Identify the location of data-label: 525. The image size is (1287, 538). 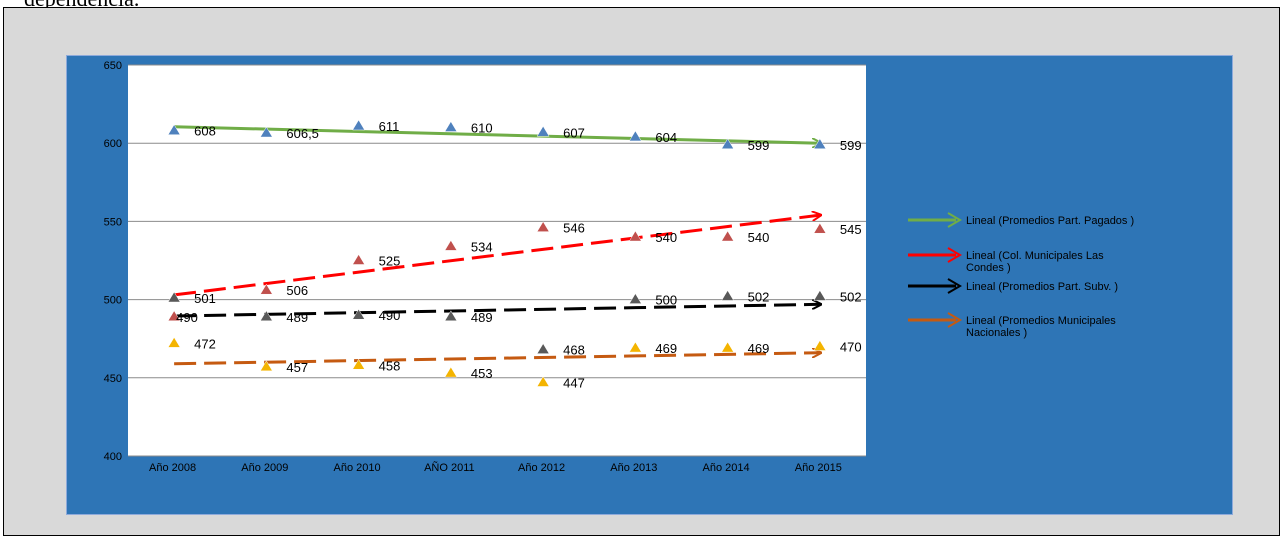
(391, 261).